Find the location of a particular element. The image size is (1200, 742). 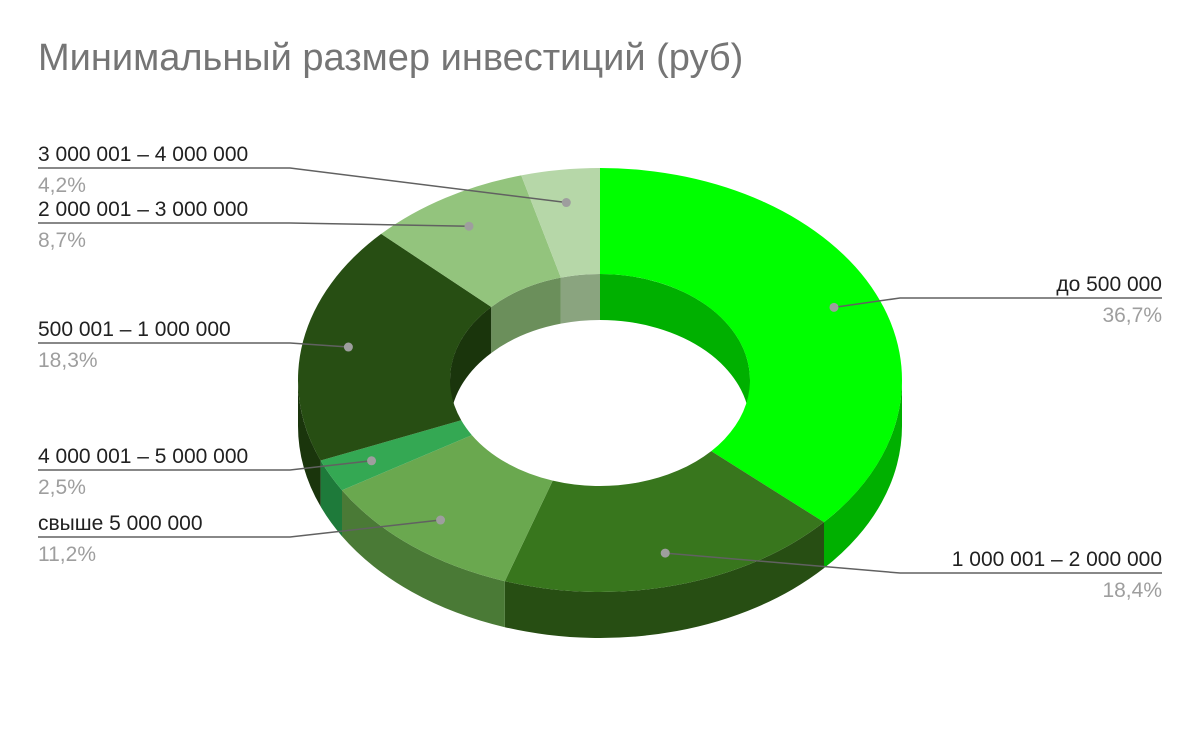

slice-label: 3 000 001 – 4 000 000 is located at coordinates (143, 154).